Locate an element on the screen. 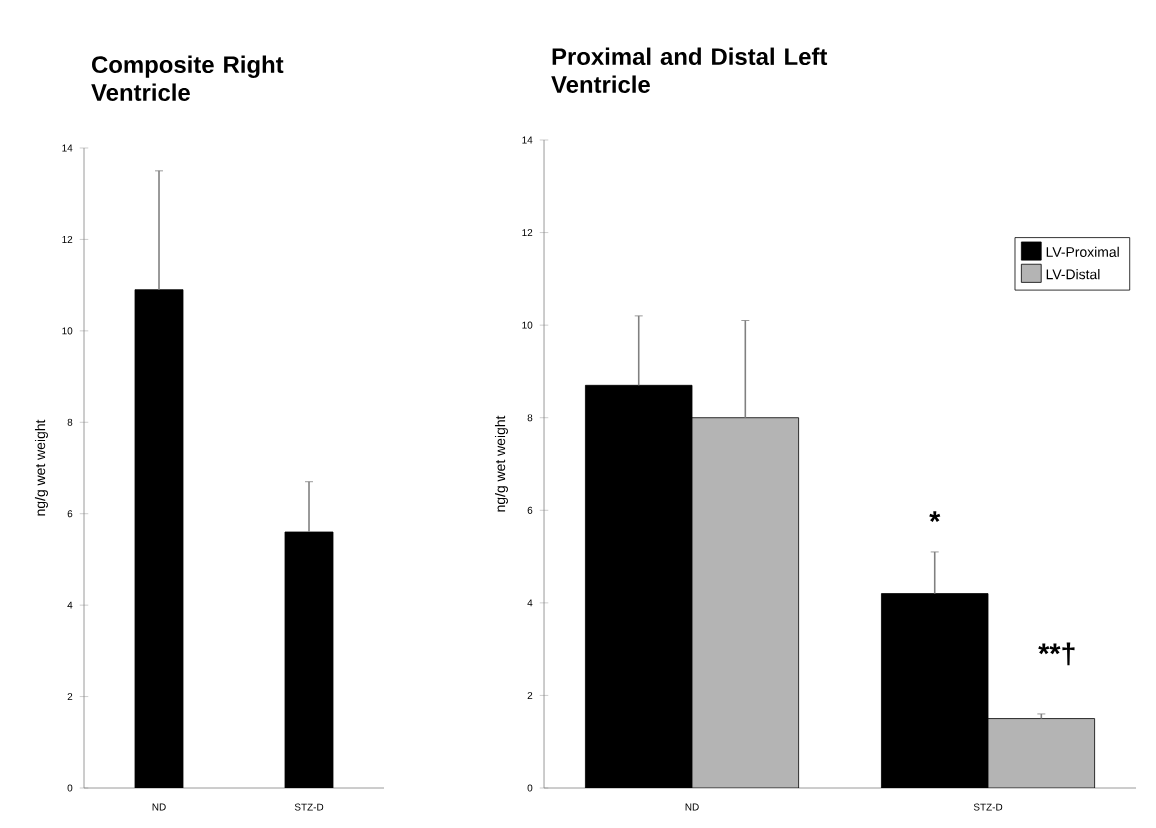  annotation: * is located at coordinates (935, 516).